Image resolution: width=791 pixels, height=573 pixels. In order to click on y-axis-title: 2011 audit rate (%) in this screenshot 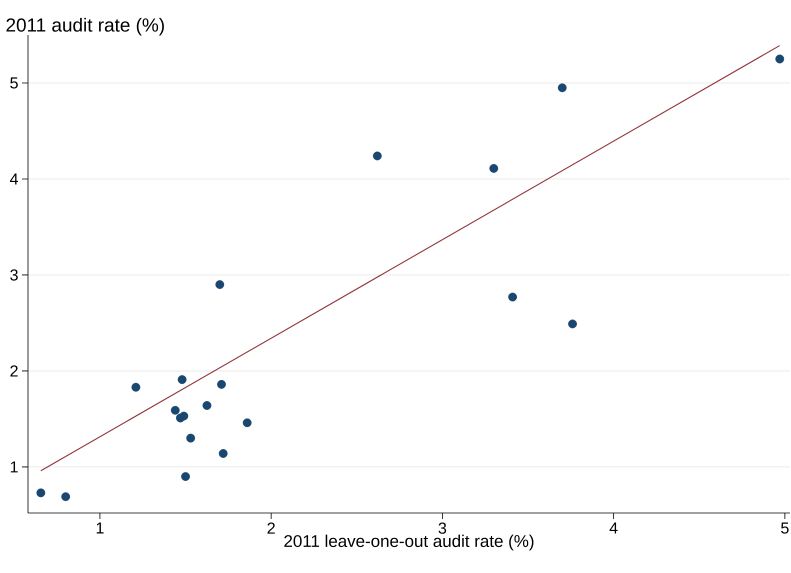, I will do `click(85, 27)`.